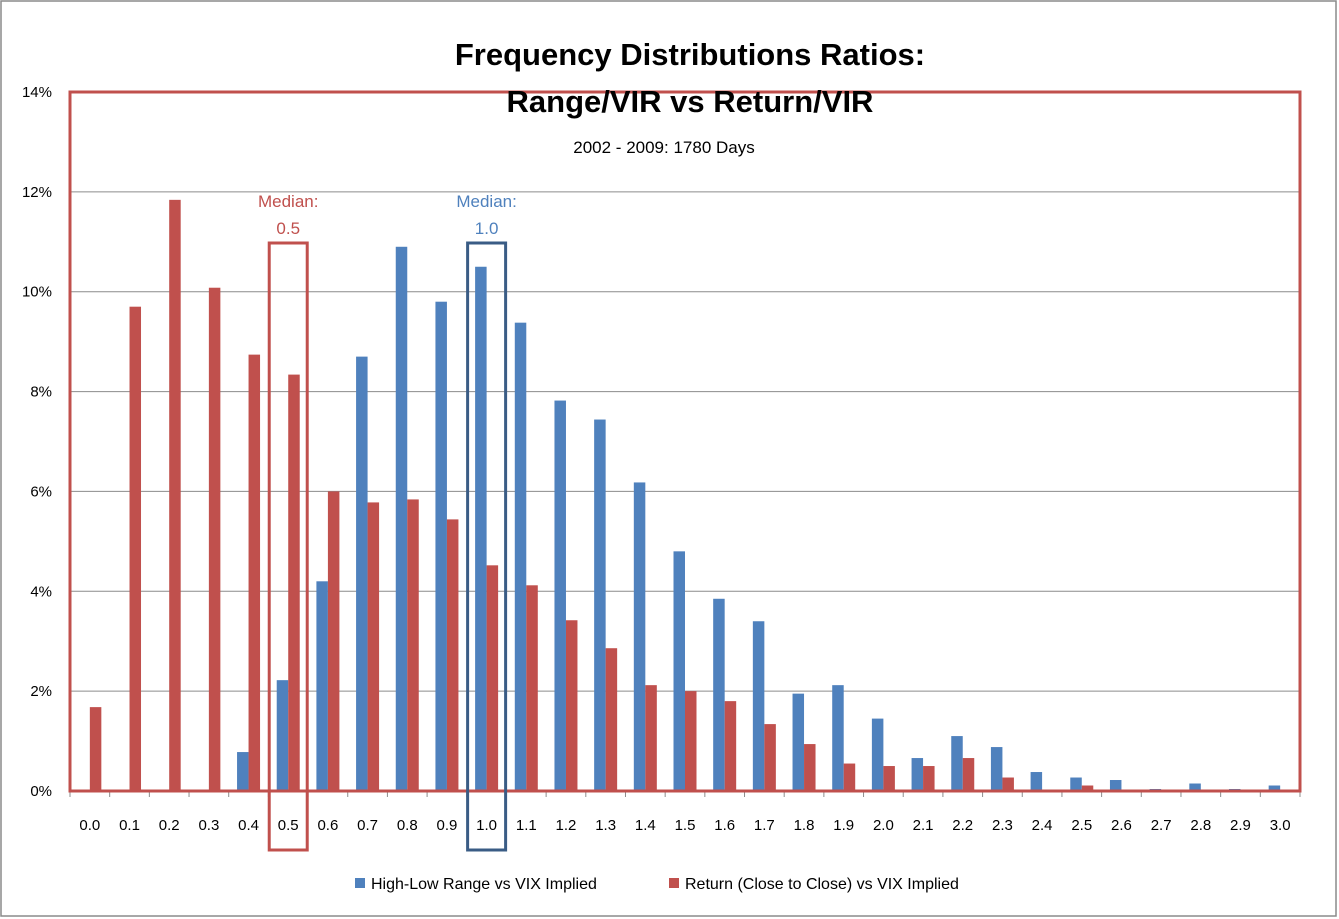  What do you see at coordinates (208, 825) in the screenshot?
I see `x-tick-label: 0.3` at bounding box center [208, 825].